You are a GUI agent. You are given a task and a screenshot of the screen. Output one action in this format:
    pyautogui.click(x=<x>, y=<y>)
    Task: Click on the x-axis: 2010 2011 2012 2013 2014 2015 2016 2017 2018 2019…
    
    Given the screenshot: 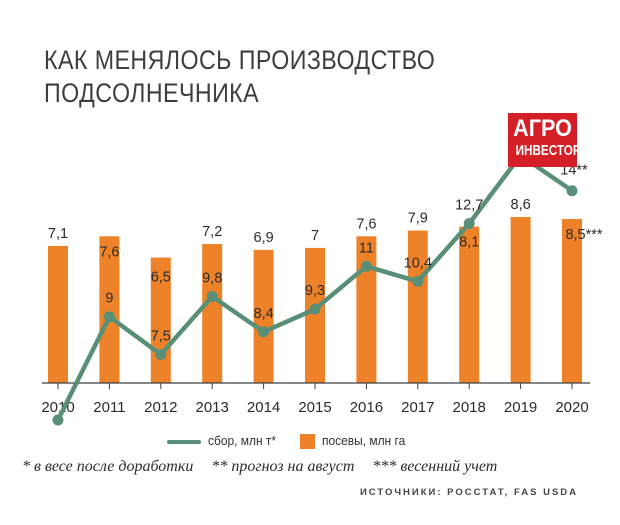 What is the action you would take?
    pyautogui.click(x=315, y=399)
    